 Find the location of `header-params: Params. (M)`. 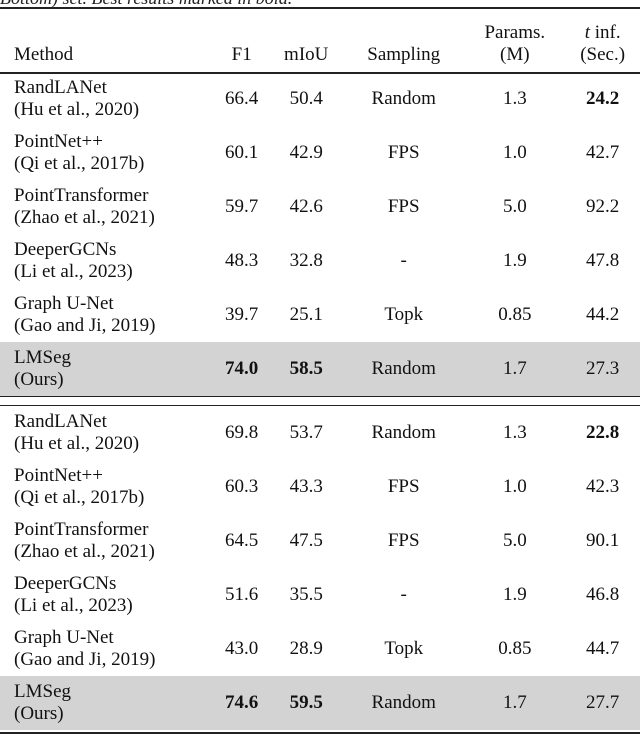

header-params: Params. (M) is located at coordinates (515, 43).